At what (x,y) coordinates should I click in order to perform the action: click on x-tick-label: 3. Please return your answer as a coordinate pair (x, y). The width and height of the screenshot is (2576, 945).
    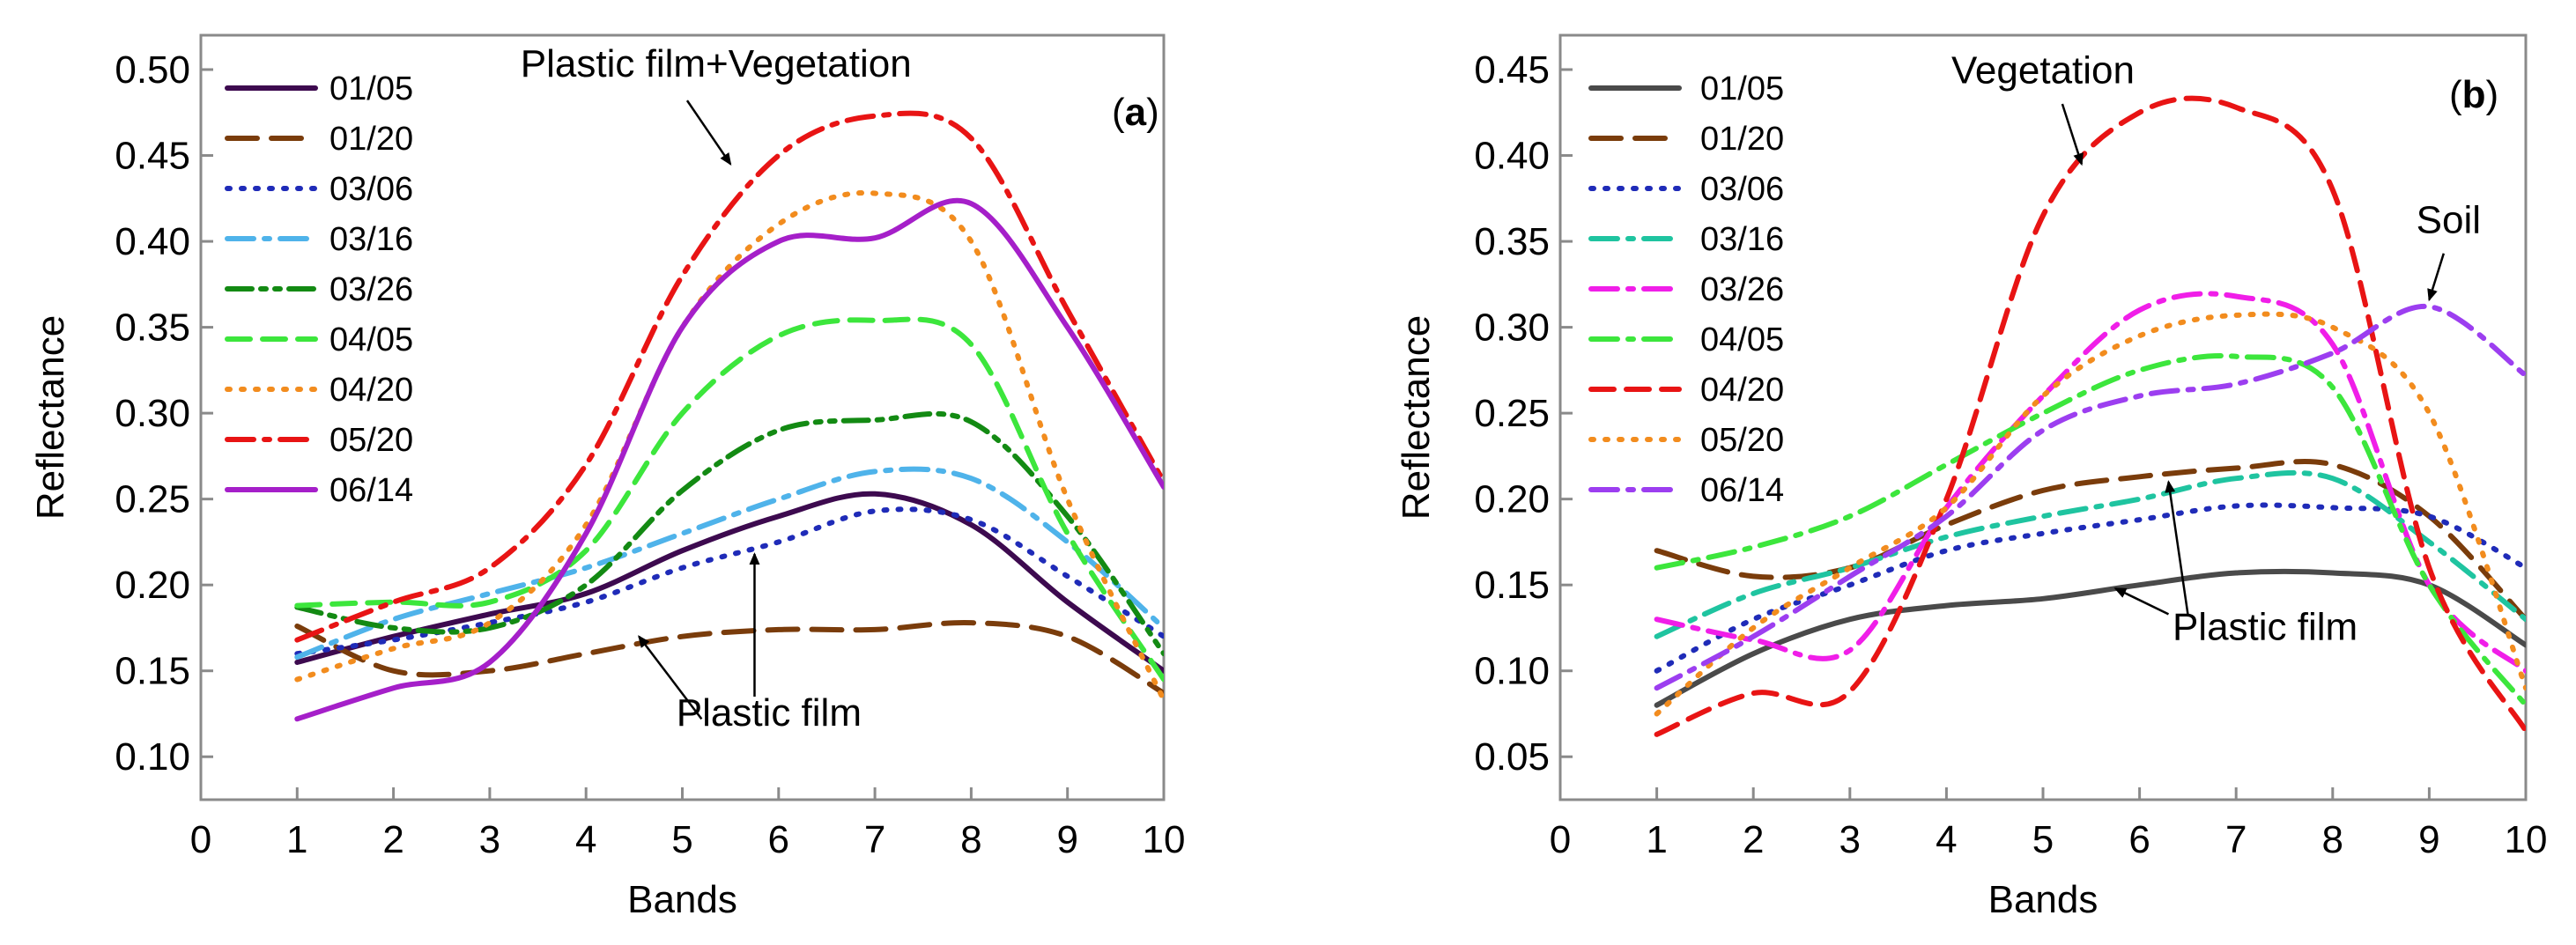
    Looking at the image, I should click on (489, 839).